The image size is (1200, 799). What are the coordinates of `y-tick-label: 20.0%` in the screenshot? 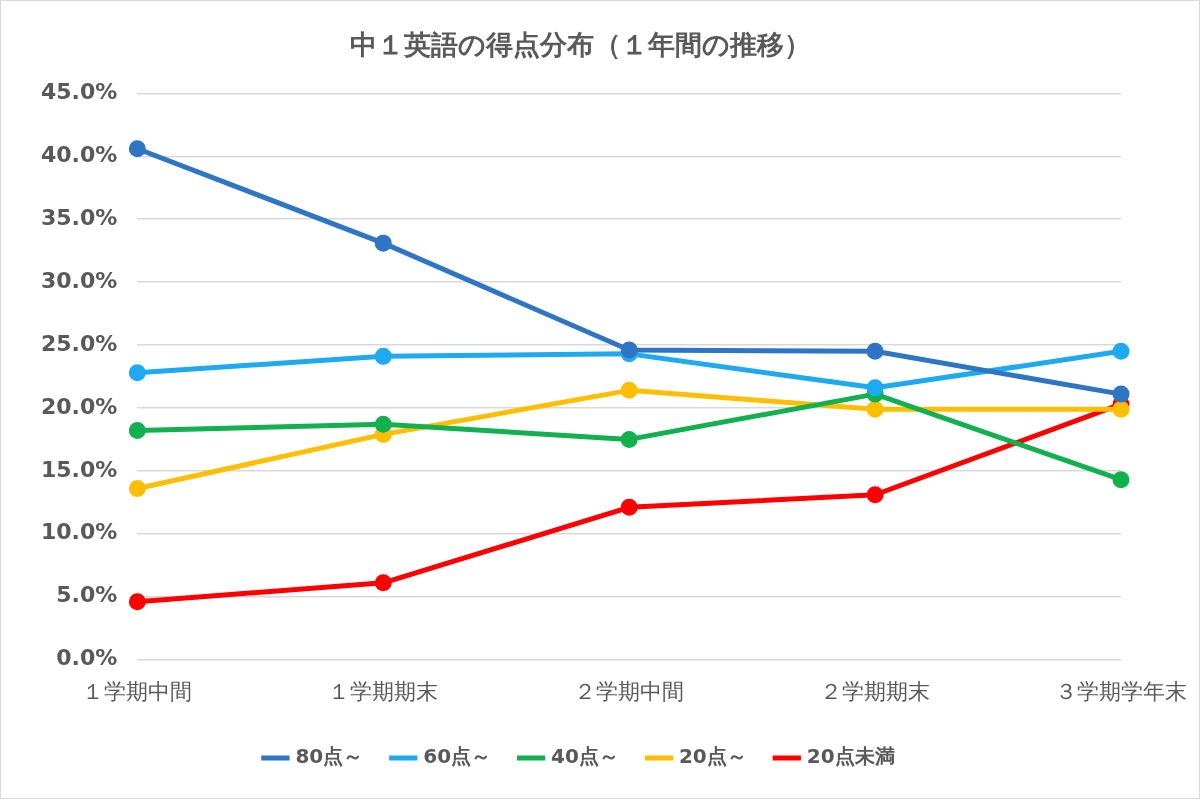 It's located at (79, 406).